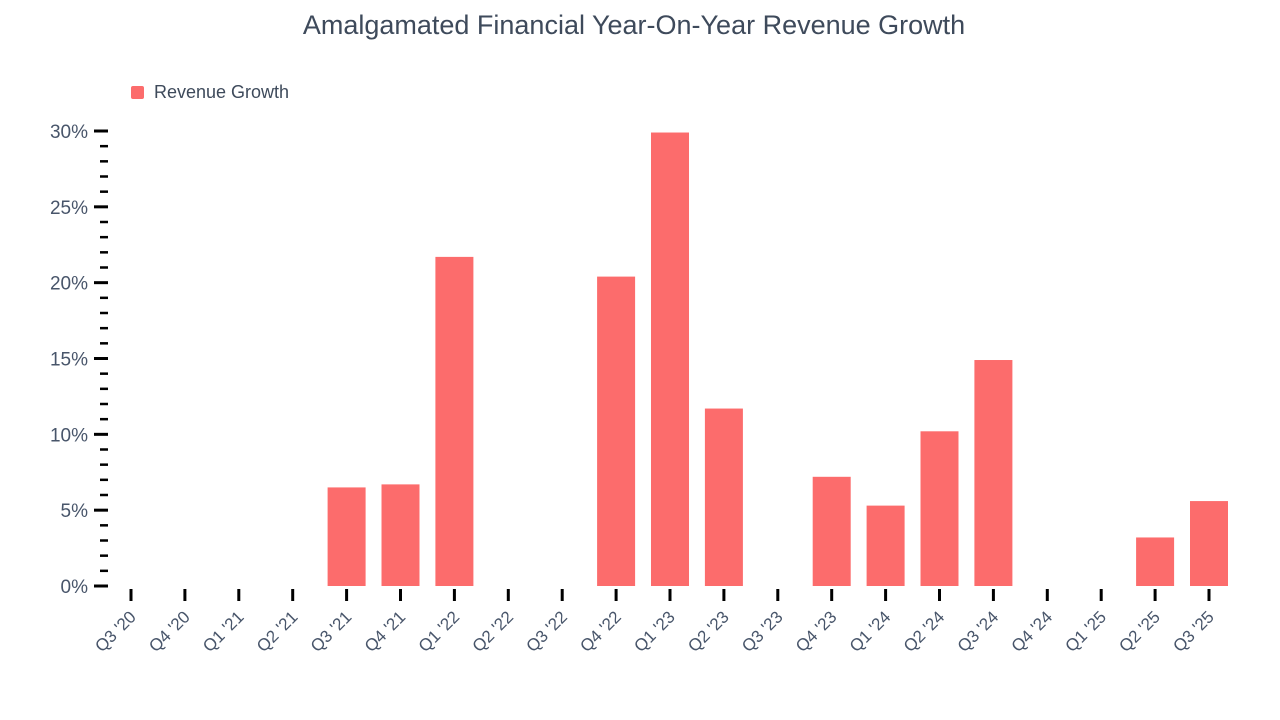 The image size is (1280, 720). I want to click on bar-q123, so click(670, 359).